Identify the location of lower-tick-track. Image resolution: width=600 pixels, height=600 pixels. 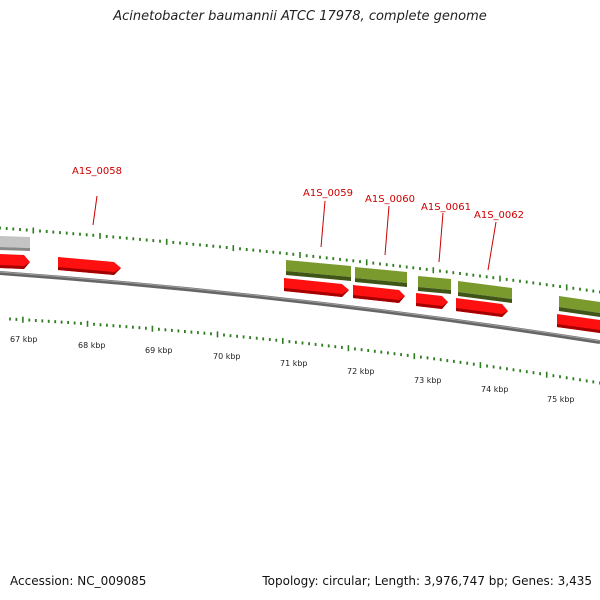
(304, 350).